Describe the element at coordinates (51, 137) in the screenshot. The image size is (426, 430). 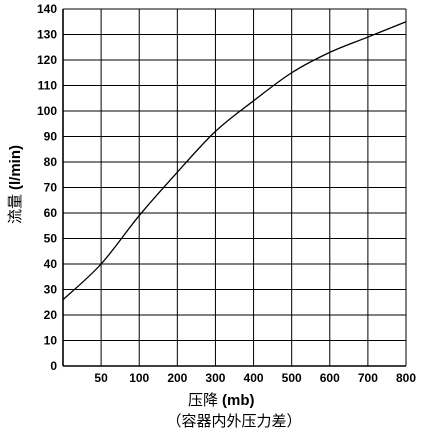
I see `y-tick-label: 90` at that location.